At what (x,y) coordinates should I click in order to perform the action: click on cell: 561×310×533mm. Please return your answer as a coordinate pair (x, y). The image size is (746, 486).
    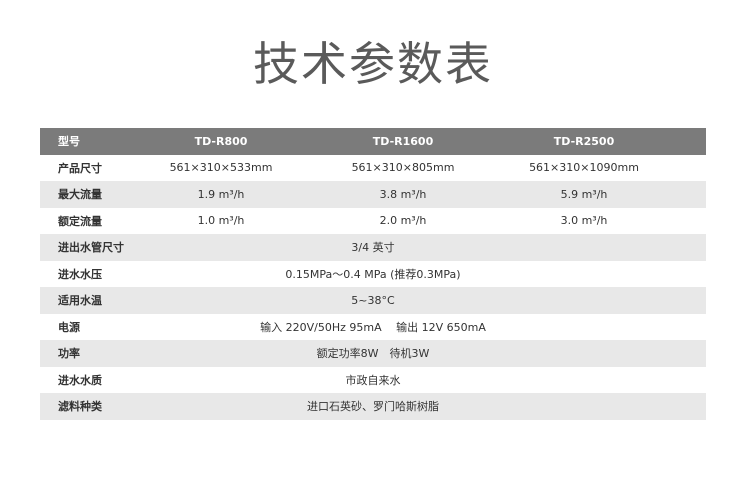
    Looking at the image, I should click on (221, 168).